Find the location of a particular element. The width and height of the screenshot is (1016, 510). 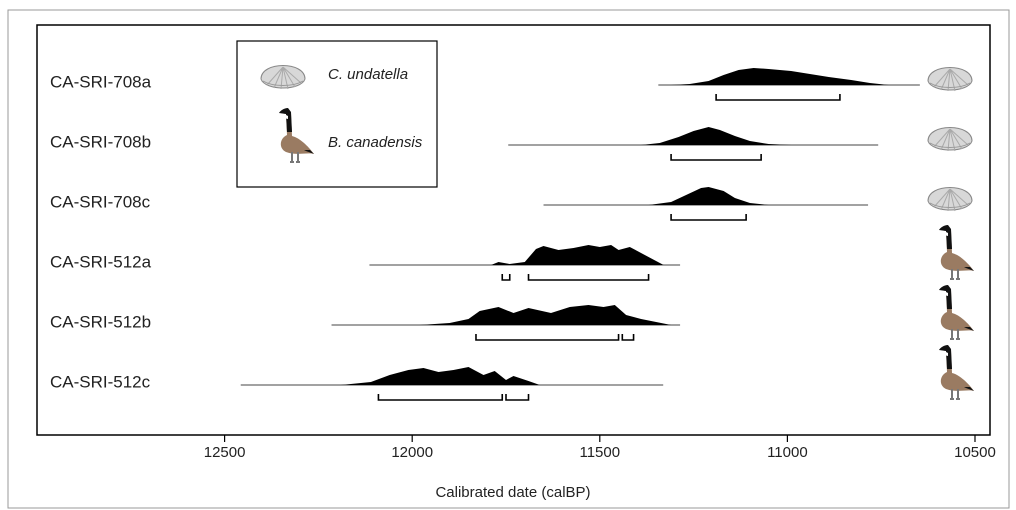

legend is located at coordinates (337, 114).